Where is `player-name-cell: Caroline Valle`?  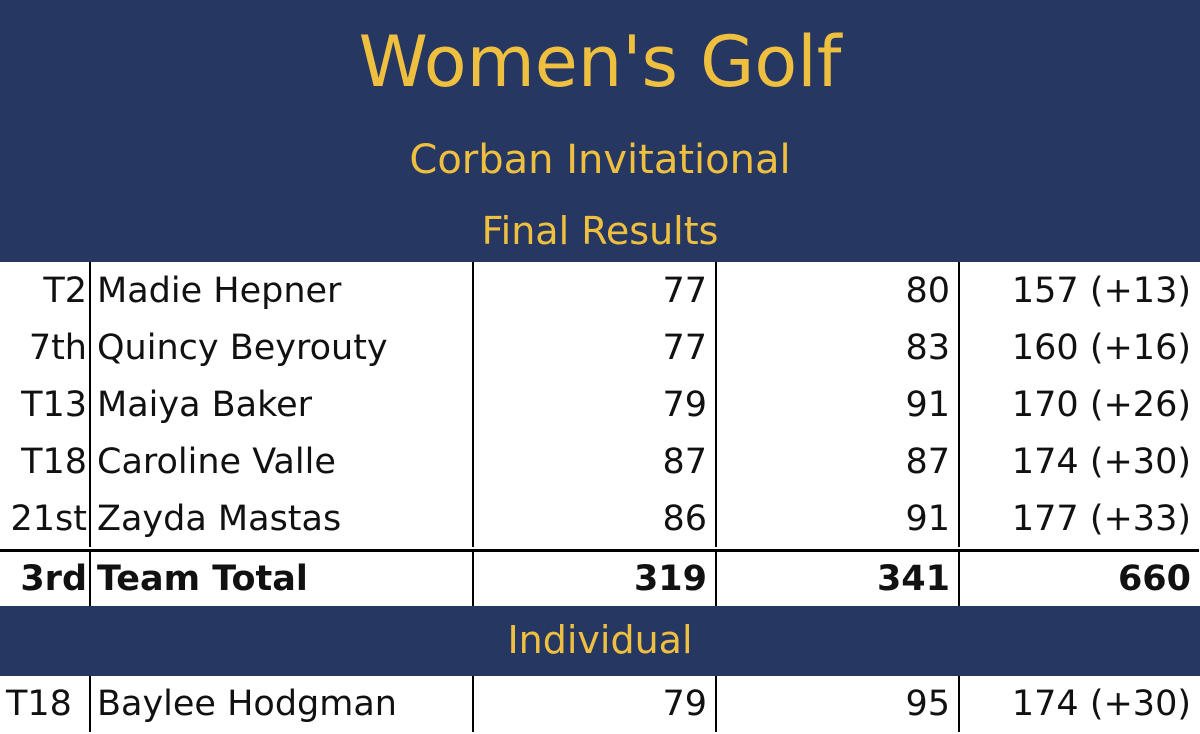
player-name-cell: Caroline Valle is located at coordinates (281, 461).